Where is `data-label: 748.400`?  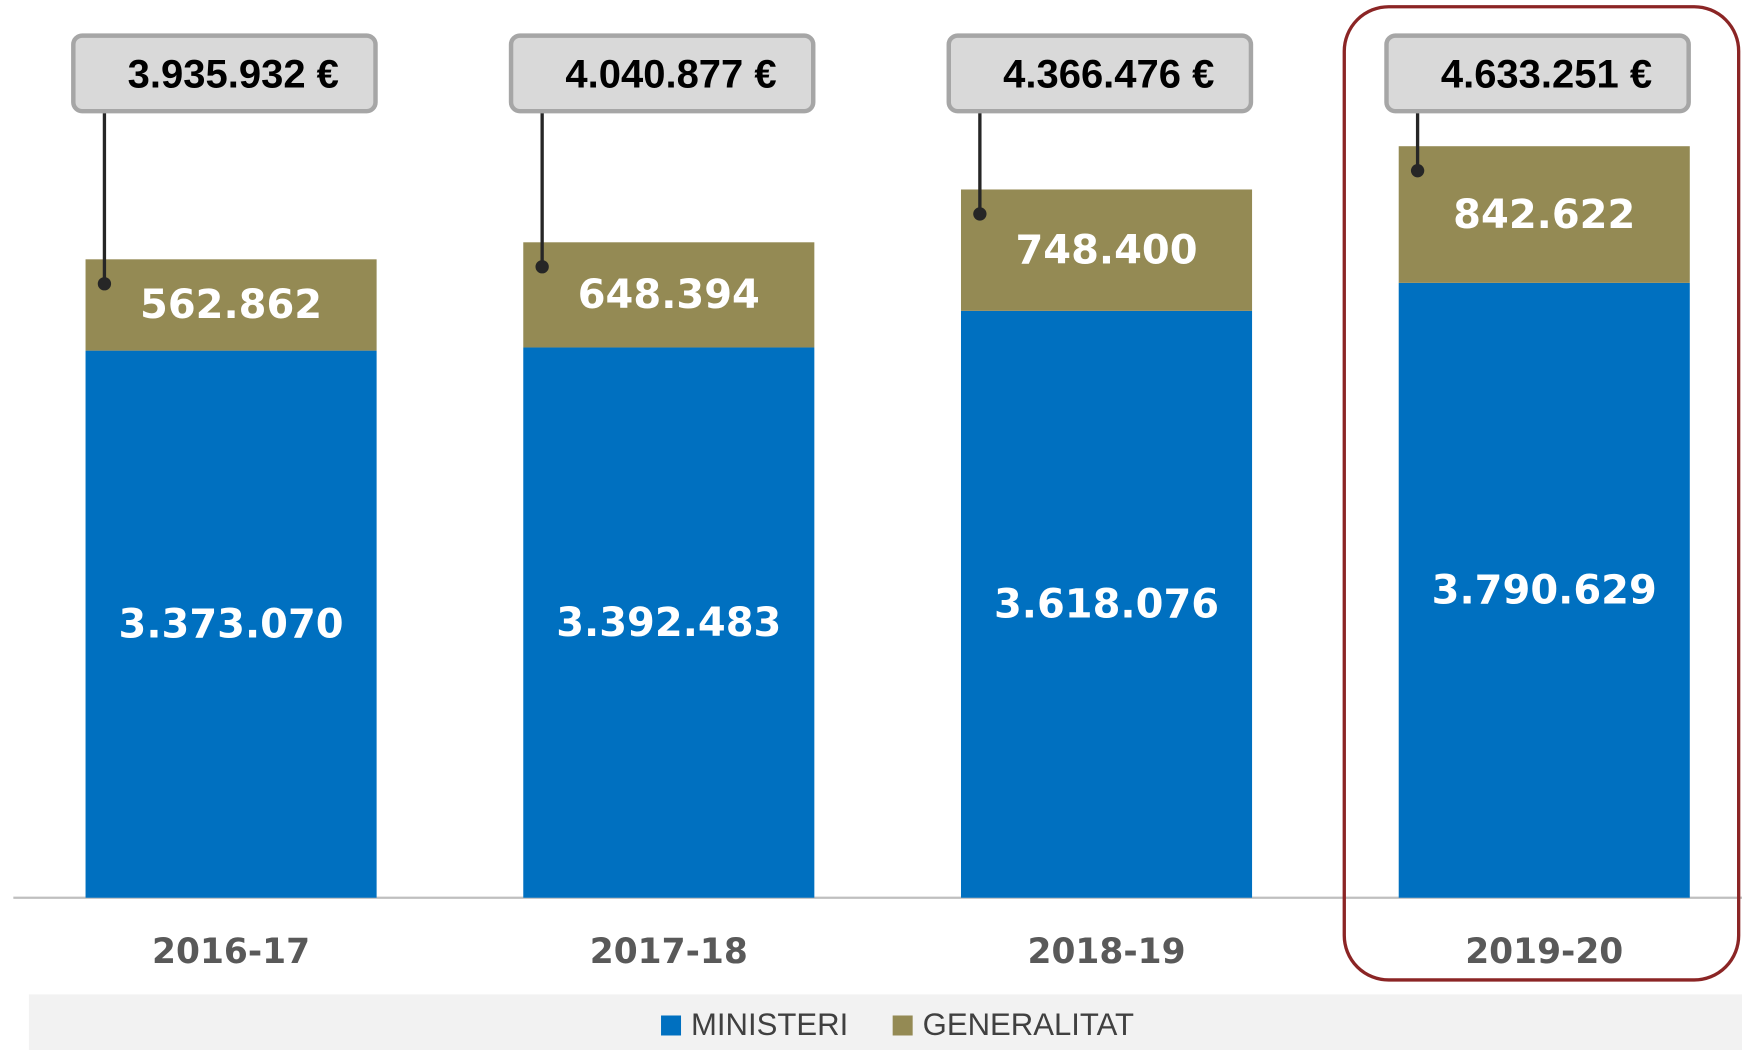
data-label: 748.400 is located at coordinates (1106, 250).